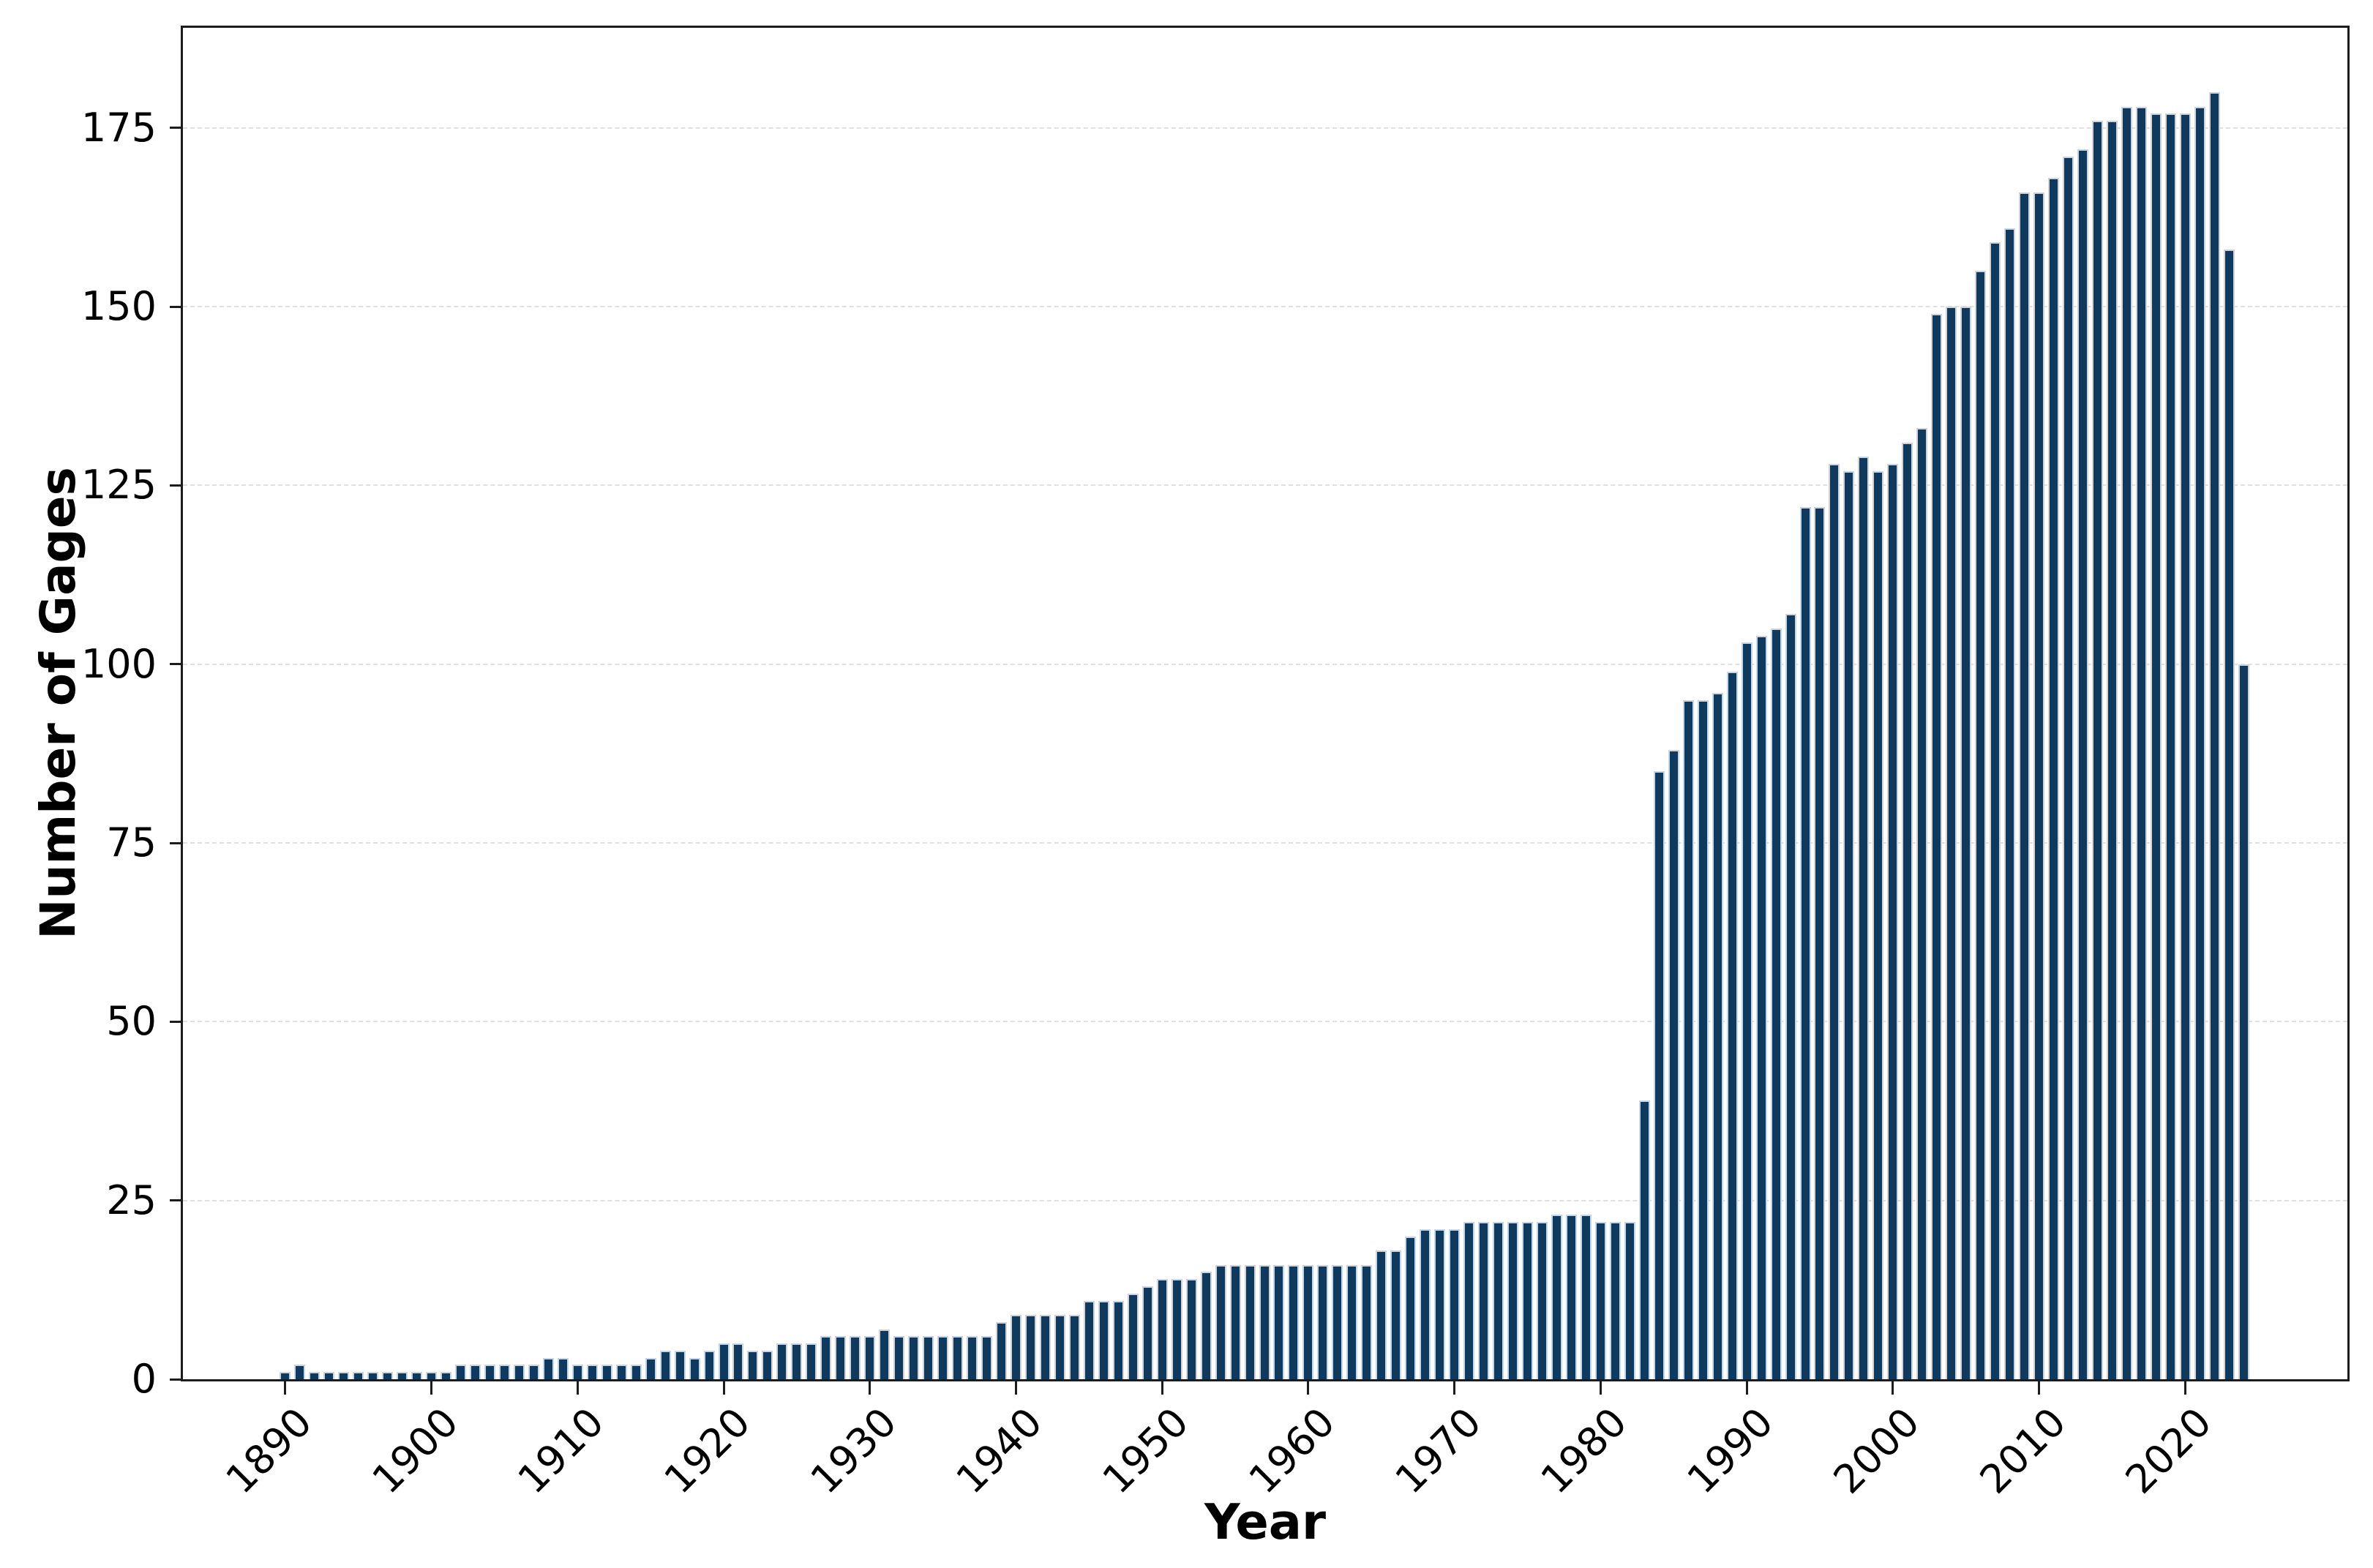  What do you see at coordinates (1513, 1300) in the screenshot?
I see `bar-1974` at bounding box center [1513, 1300].